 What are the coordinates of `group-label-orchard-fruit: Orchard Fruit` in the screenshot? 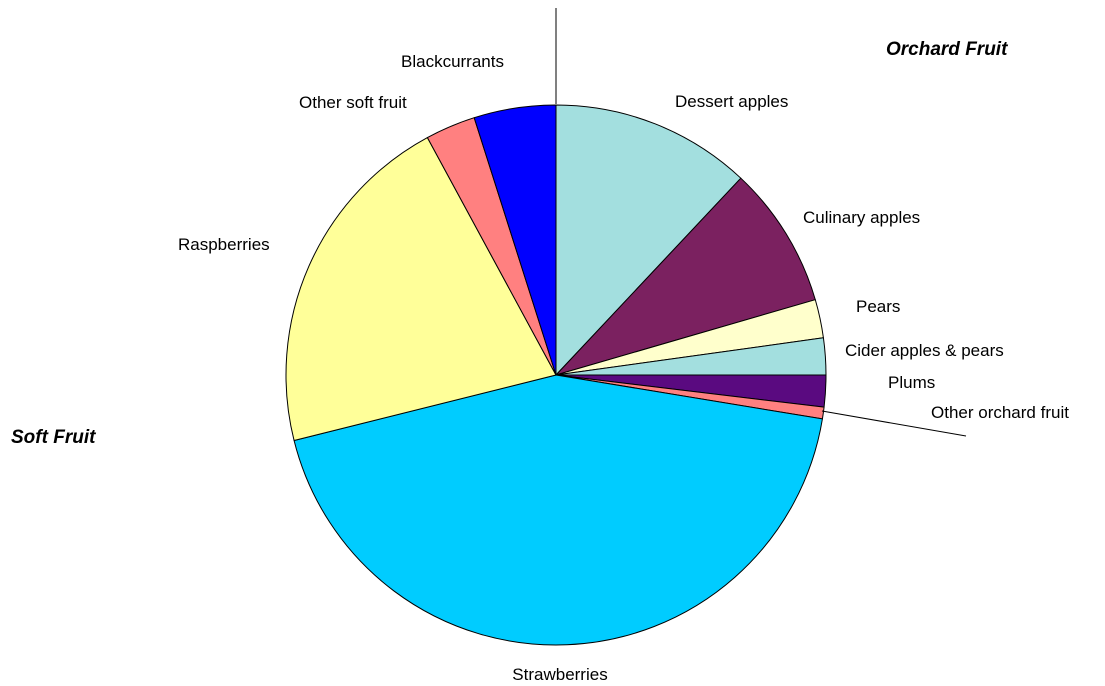 It's located at (947, 49).